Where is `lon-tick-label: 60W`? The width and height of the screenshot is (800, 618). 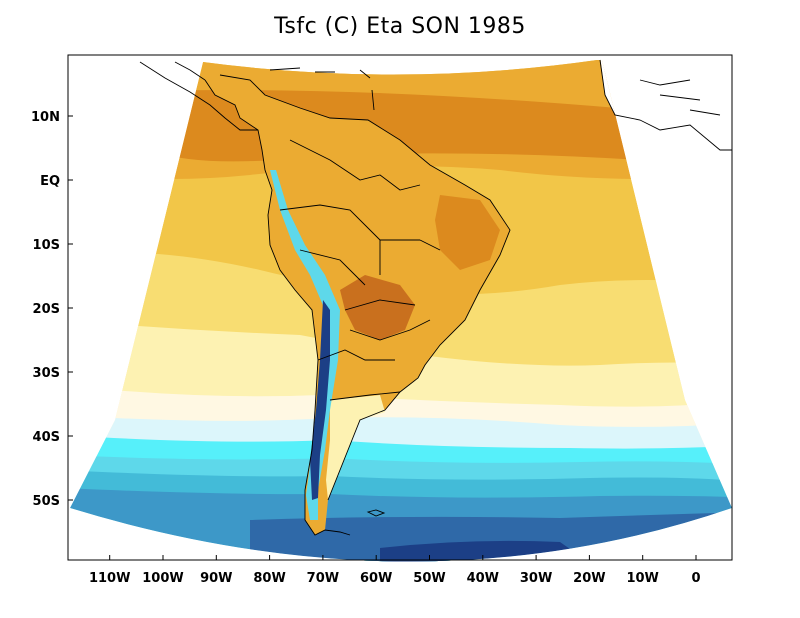
lon-tick-label: 60W is located at coordinates (376, 578).